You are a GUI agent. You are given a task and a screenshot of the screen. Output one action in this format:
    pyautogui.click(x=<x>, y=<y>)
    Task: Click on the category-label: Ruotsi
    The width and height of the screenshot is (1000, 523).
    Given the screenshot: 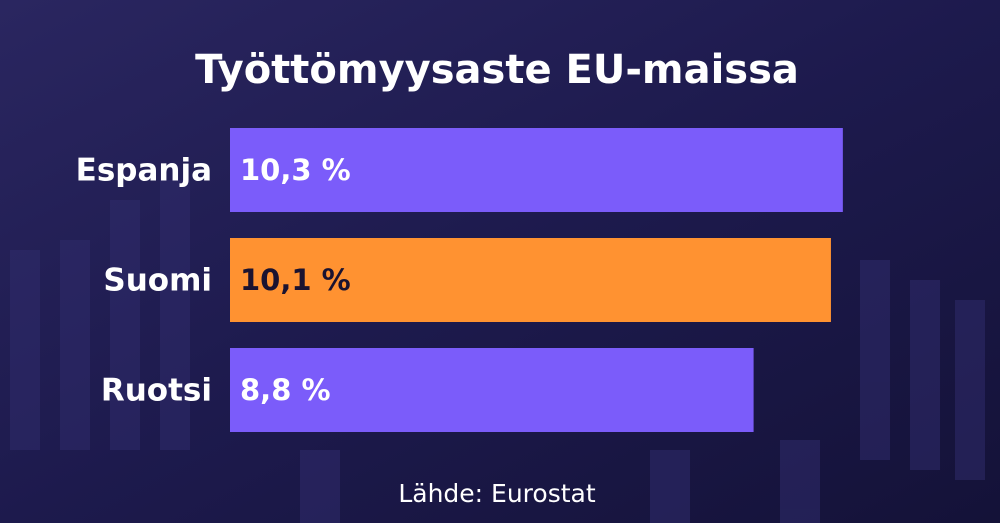 What is the action you would take?
    pyautogui.click(x=156, y=391)
    